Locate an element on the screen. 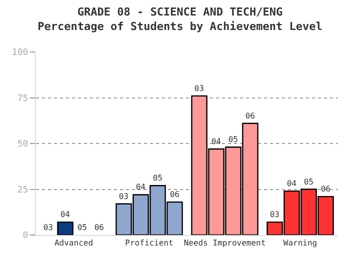  x-tick-label: Needs Improvement is located at coordinates (225, 243).